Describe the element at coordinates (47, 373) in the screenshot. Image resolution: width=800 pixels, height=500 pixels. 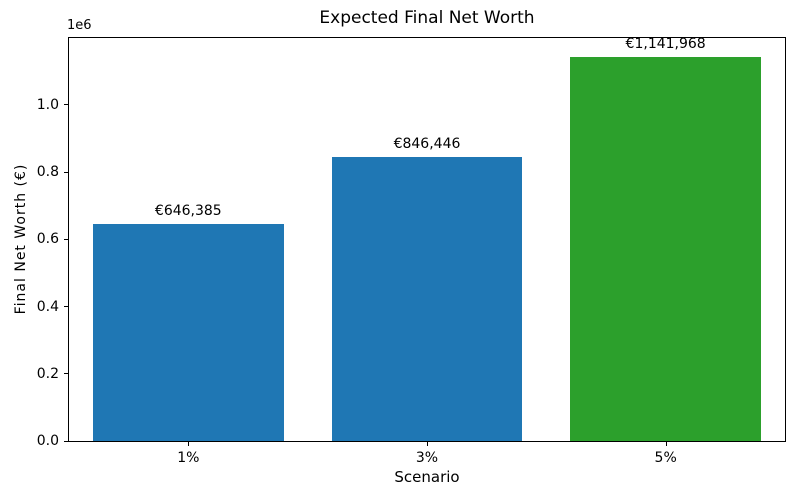
I see `y-tick-label: 0.2` at that location.